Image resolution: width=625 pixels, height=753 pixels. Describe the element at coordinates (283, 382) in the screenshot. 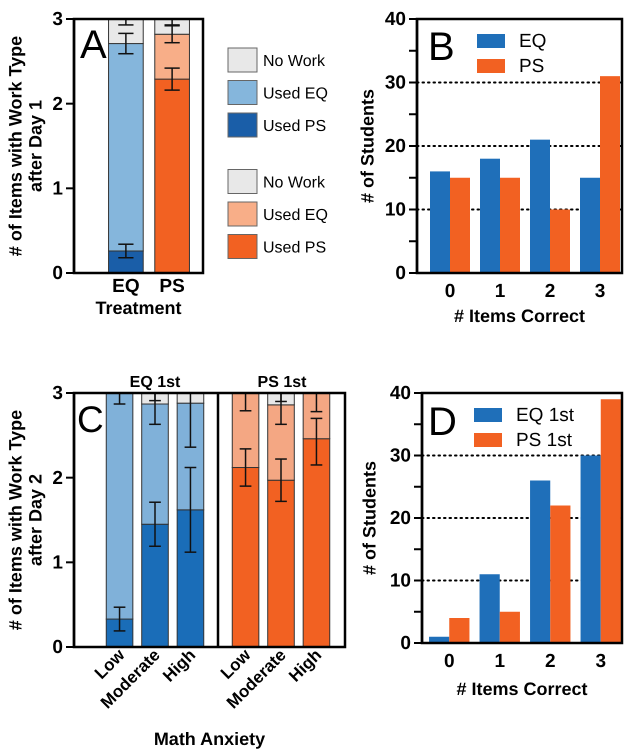

I see `text: PS 1st` at that location.